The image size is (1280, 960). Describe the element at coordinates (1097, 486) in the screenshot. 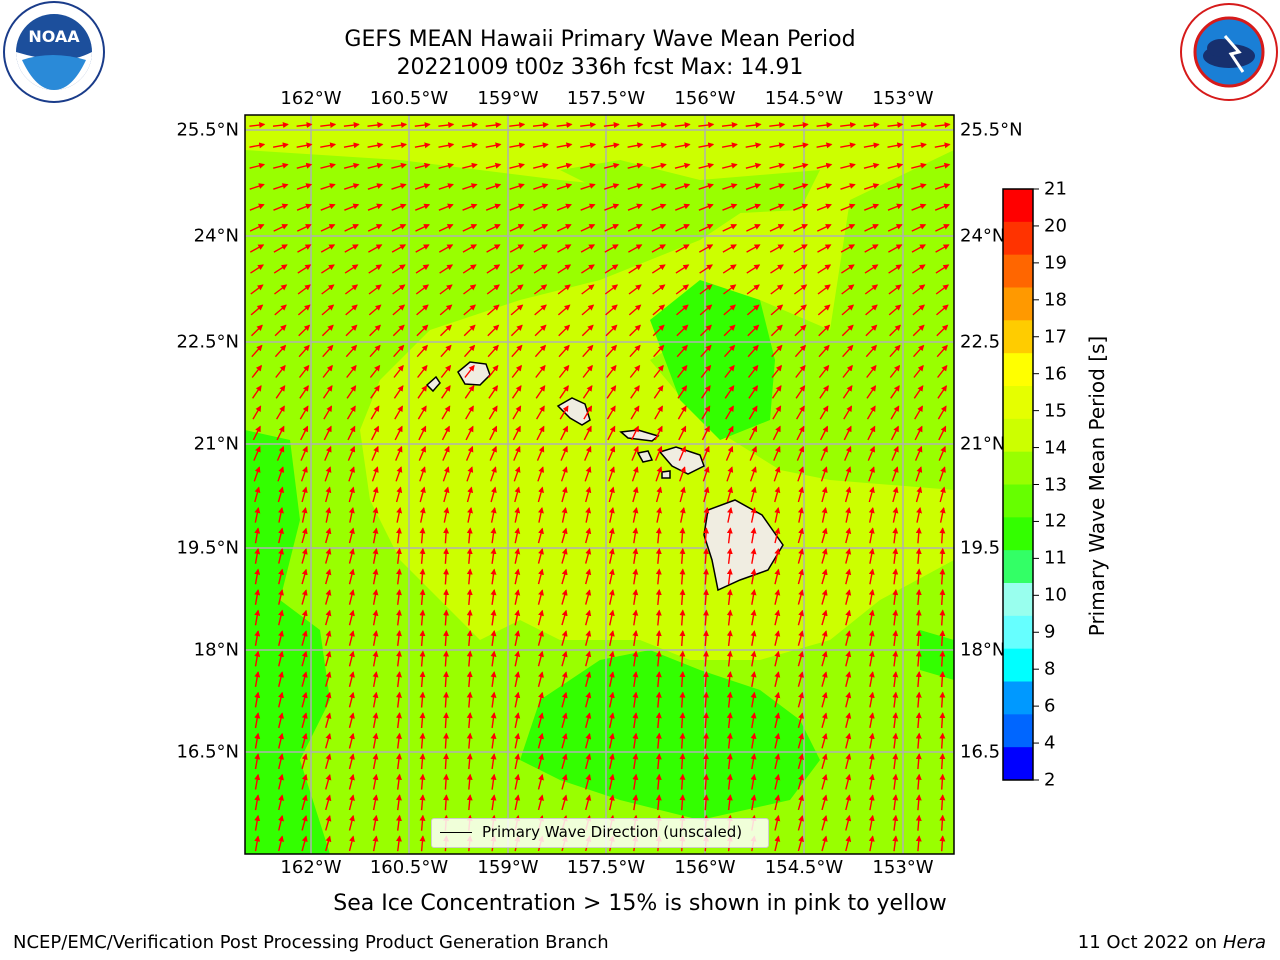

I see `colorbar-label: Primary Wave Mean Period [s]` at that location.